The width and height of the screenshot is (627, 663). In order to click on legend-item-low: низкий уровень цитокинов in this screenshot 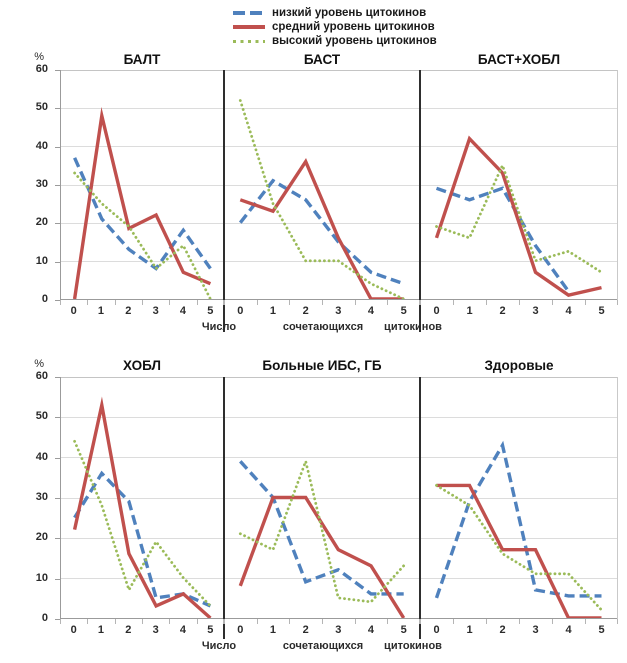, I will do `click(335, 13)`.